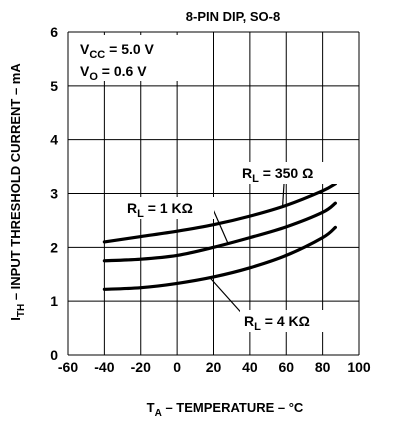 The height and width of the screenshot is (426, 402). I want to click on leader-rl-4k, so click(228, 298).